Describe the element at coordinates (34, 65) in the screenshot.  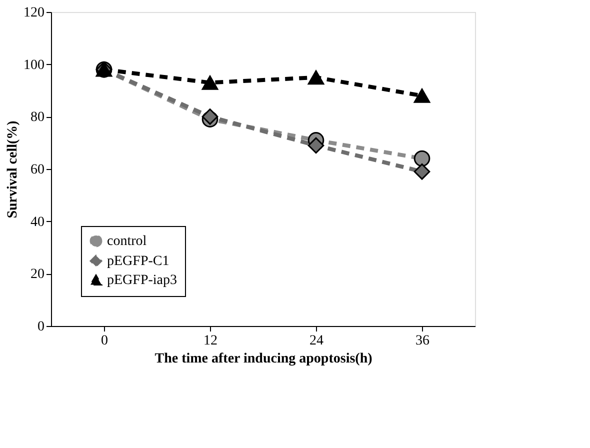
I see `y-tick-label: 100` at that location.